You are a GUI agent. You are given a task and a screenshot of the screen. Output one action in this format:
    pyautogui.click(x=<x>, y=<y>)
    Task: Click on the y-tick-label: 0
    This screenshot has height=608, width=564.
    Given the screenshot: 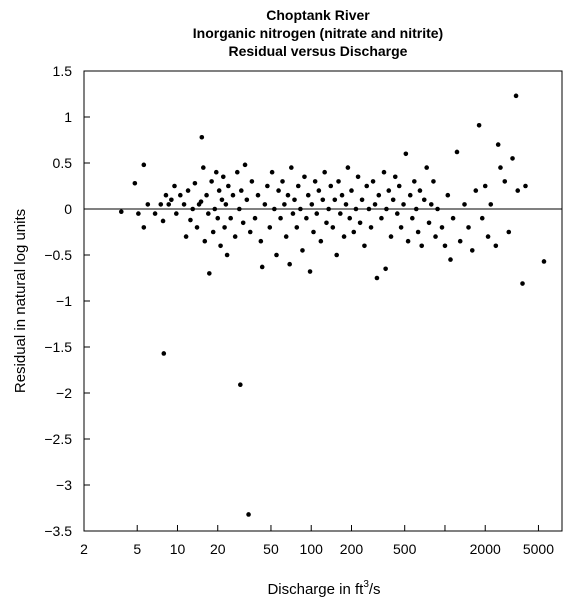 What is the action you would take?
    pyautogui.click(x=68, y=209)
    